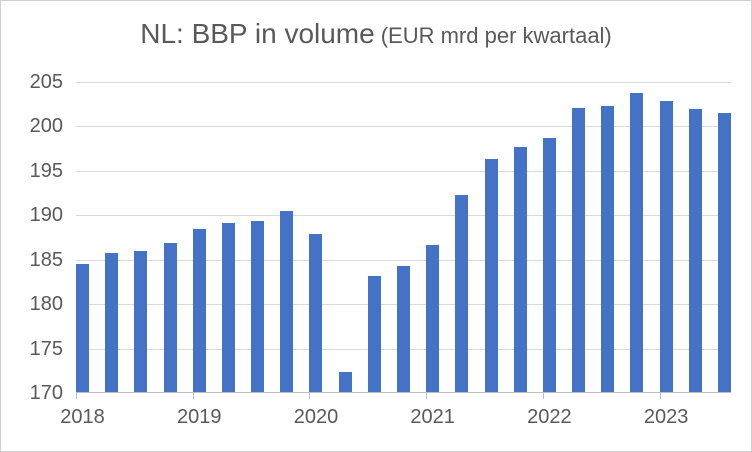 This screenshot has width=752, height=452. I want to click on x-tick-label-2021: 2021, so click(432, 417).